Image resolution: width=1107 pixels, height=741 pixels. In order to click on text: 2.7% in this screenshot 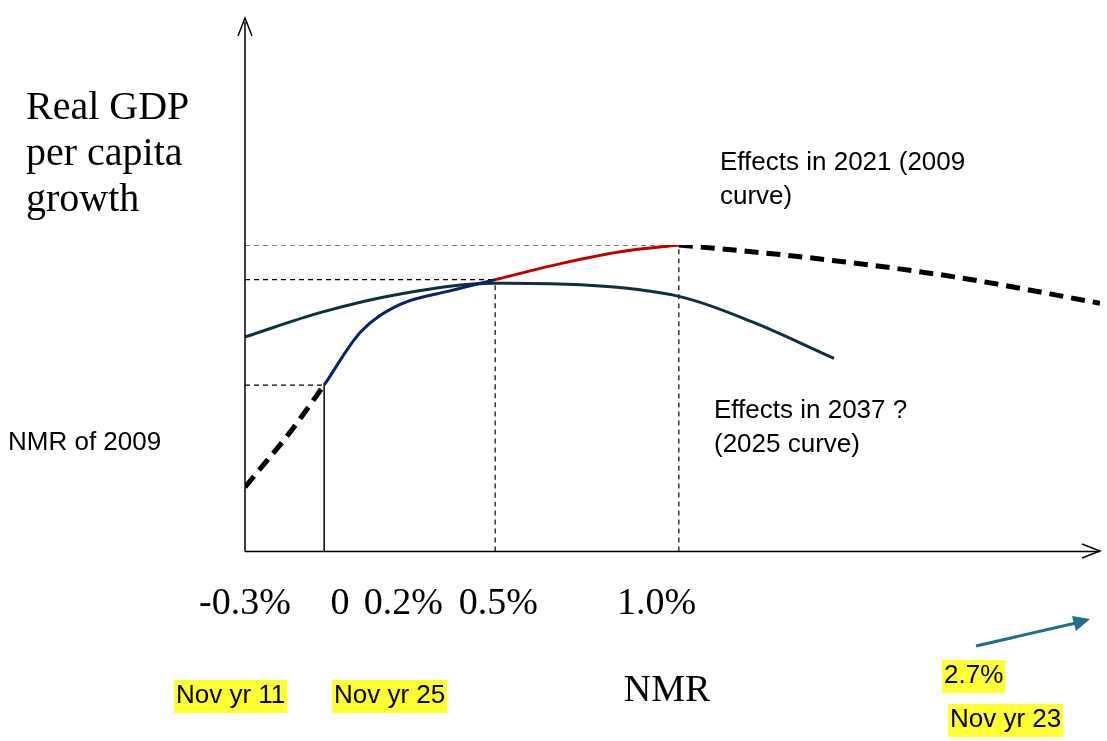, I will do `click(974, 674)`.